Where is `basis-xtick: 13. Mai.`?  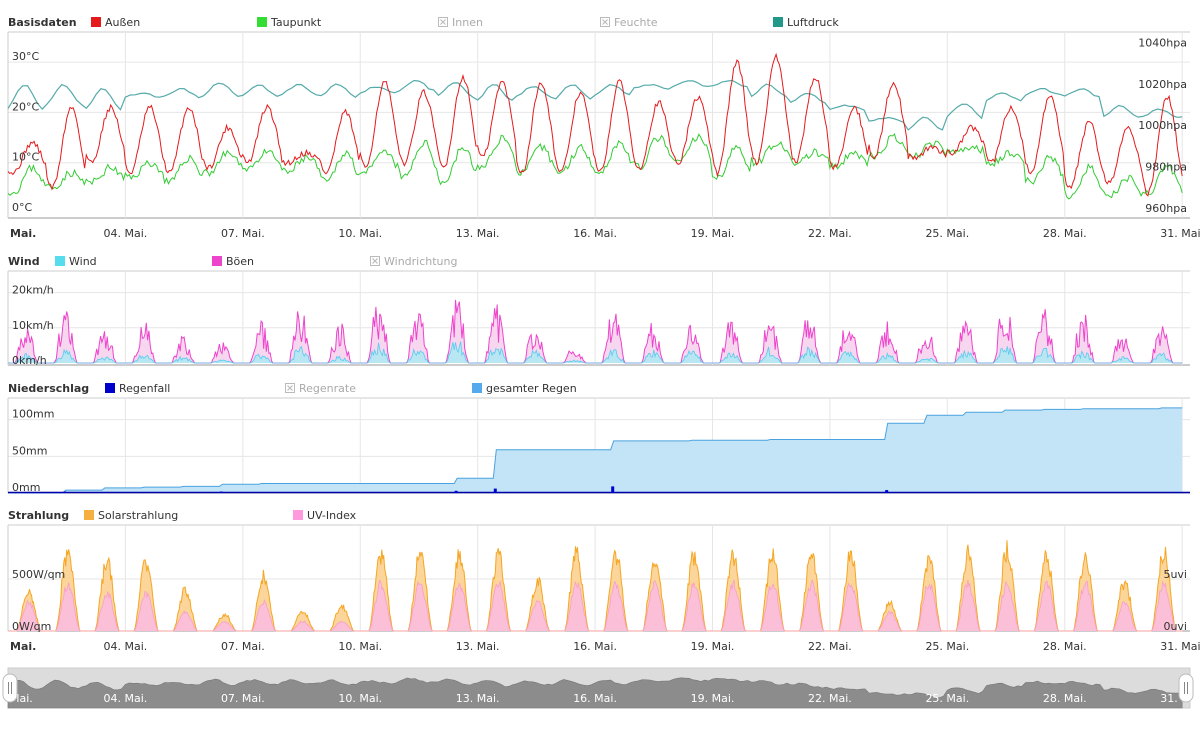
basis-xtick: 13. Mai. is located at coordinates (478, 233).